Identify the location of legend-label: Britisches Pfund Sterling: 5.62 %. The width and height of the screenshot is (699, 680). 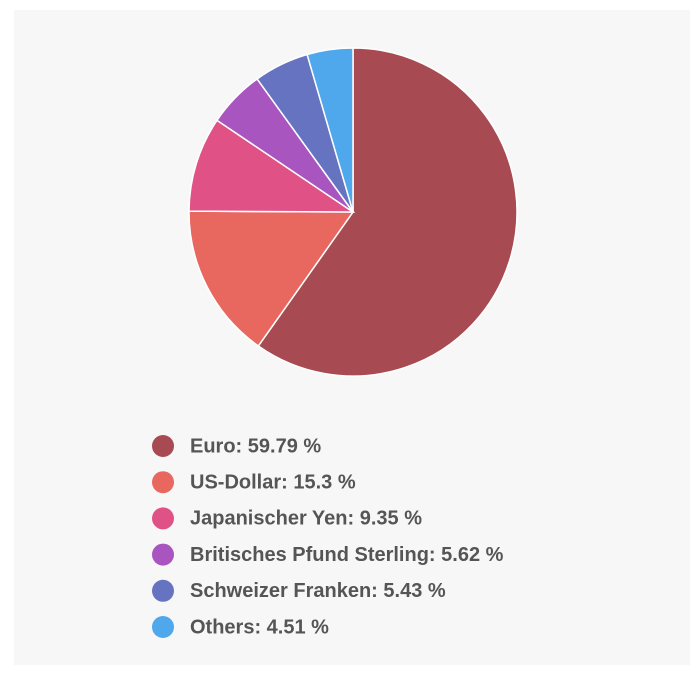
(347, 555).